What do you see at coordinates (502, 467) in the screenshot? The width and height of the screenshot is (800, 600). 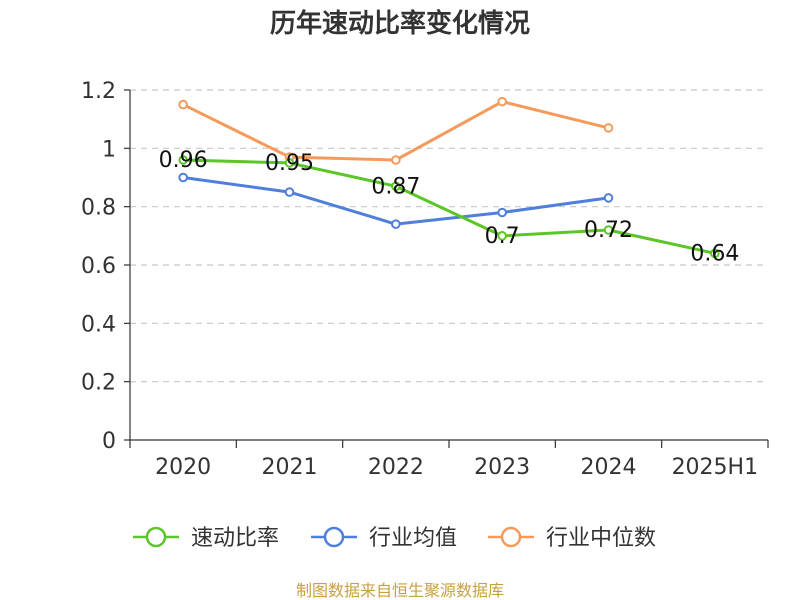 I see `x-tick-label: 2023` at bounding box center [502, 467].